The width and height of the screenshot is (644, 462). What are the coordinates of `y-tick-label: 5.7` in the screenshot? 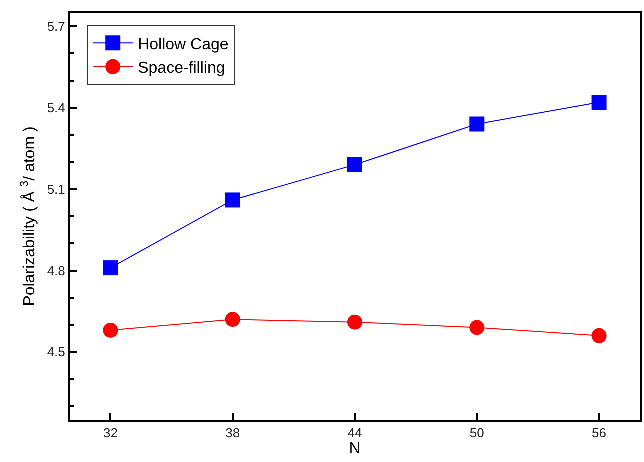 It's located at (56, 26).